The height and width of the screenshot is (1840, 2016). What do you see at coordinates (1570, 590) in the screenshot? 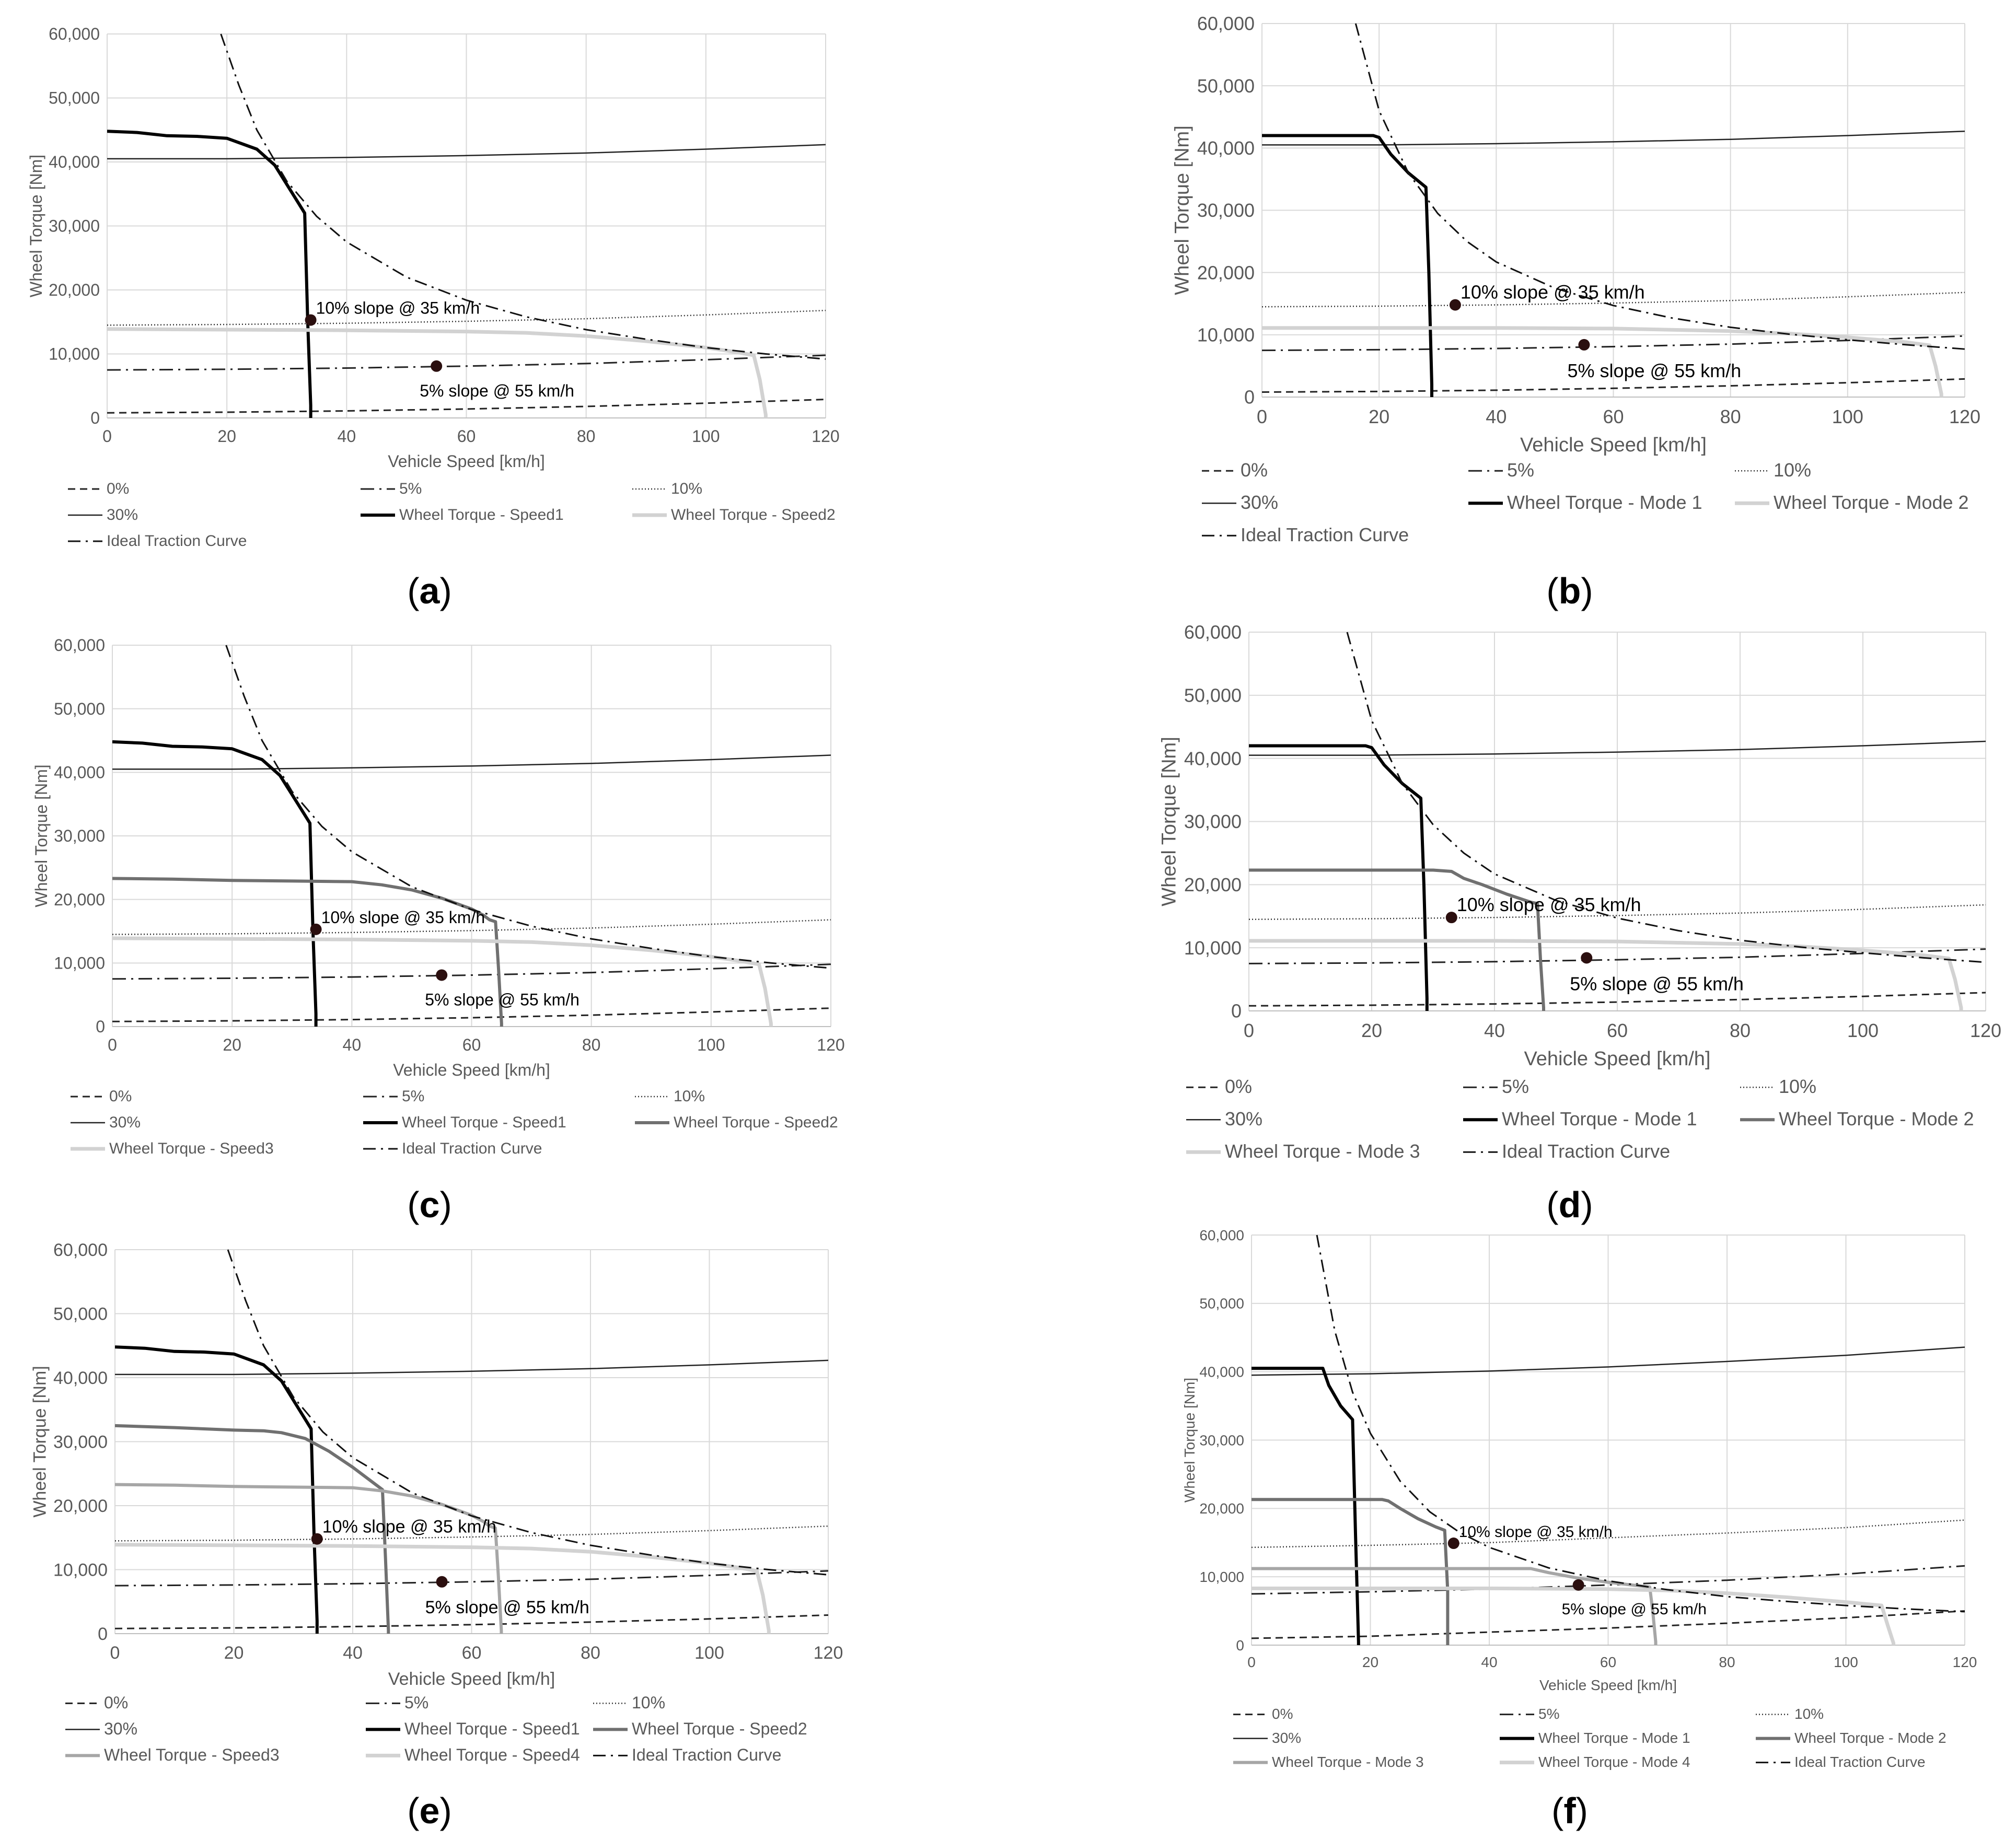
I see `panel-letter: b` at bounding box center [1570, 590].